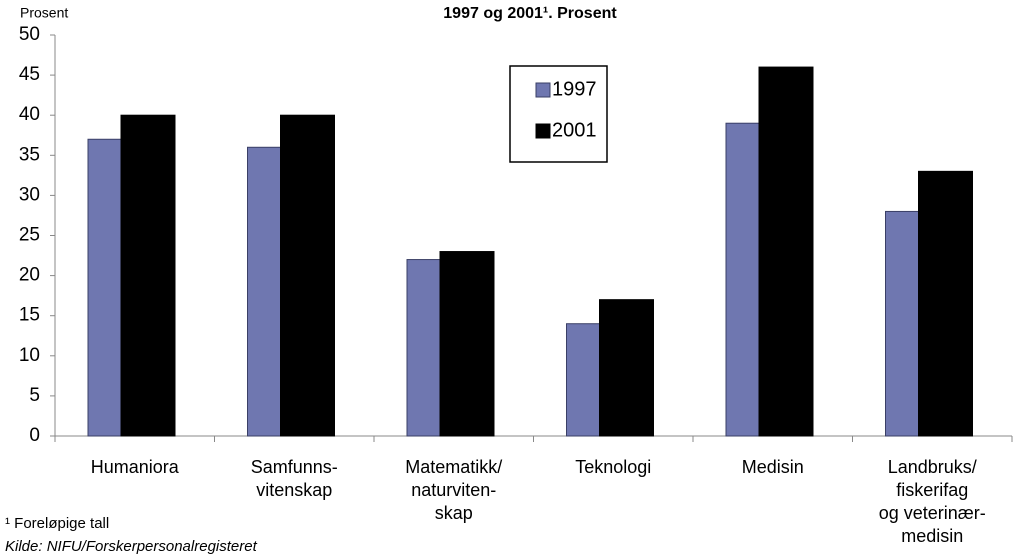 The width and height of the screenshot is (1014, 557). I want to click on legend-label: 2001, so click(574, 130).